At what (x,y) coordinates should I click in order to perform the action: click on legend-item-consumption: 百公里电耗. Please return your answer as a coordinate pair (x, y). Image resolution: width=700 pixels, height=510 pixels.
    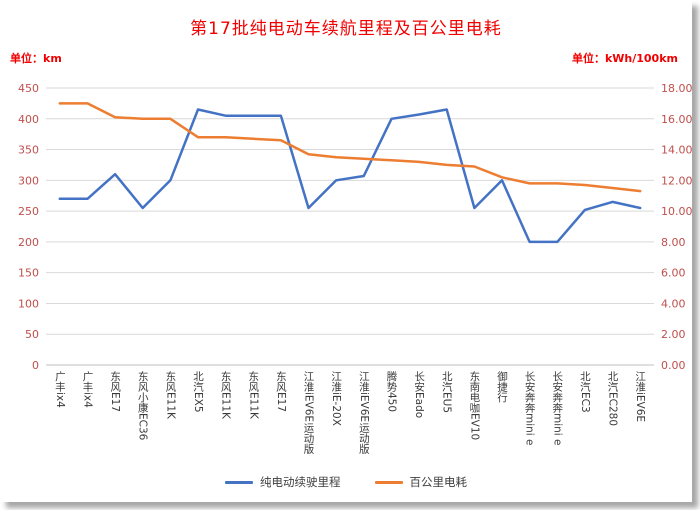
    Looking at the image, I should click on (421, 482).